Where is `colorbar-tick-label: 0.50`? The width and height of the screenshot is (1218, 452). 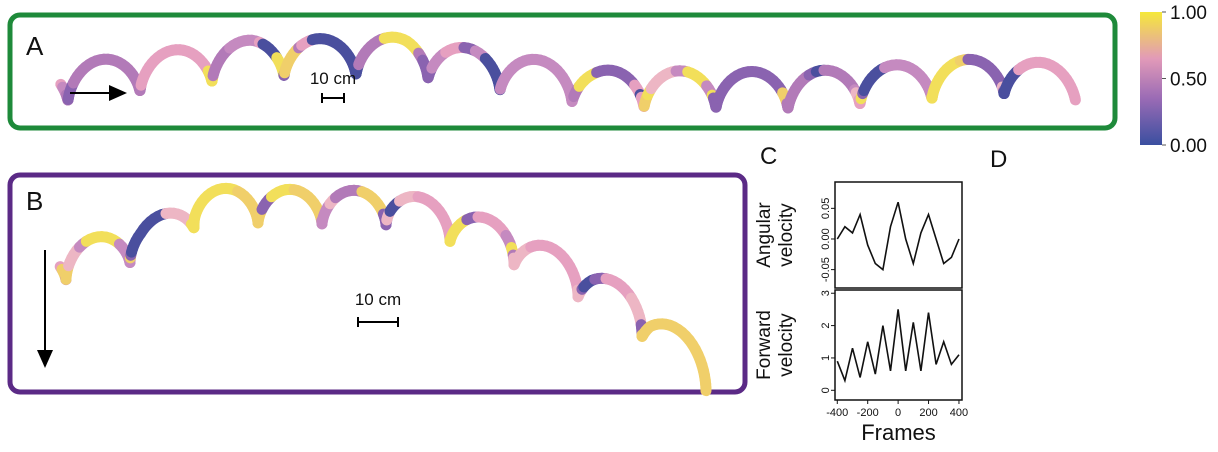
colorbar-tick-label: 0.50 is located at coordinates (1188, 80).